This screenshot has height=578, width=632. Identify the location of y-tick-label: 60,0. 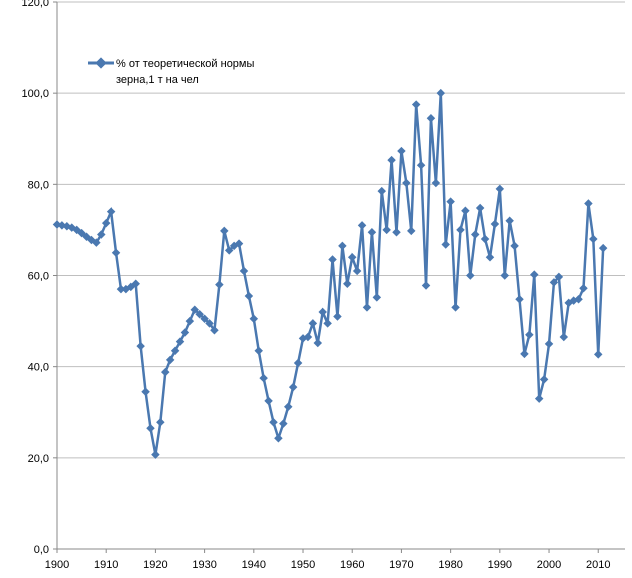
(38, 277).